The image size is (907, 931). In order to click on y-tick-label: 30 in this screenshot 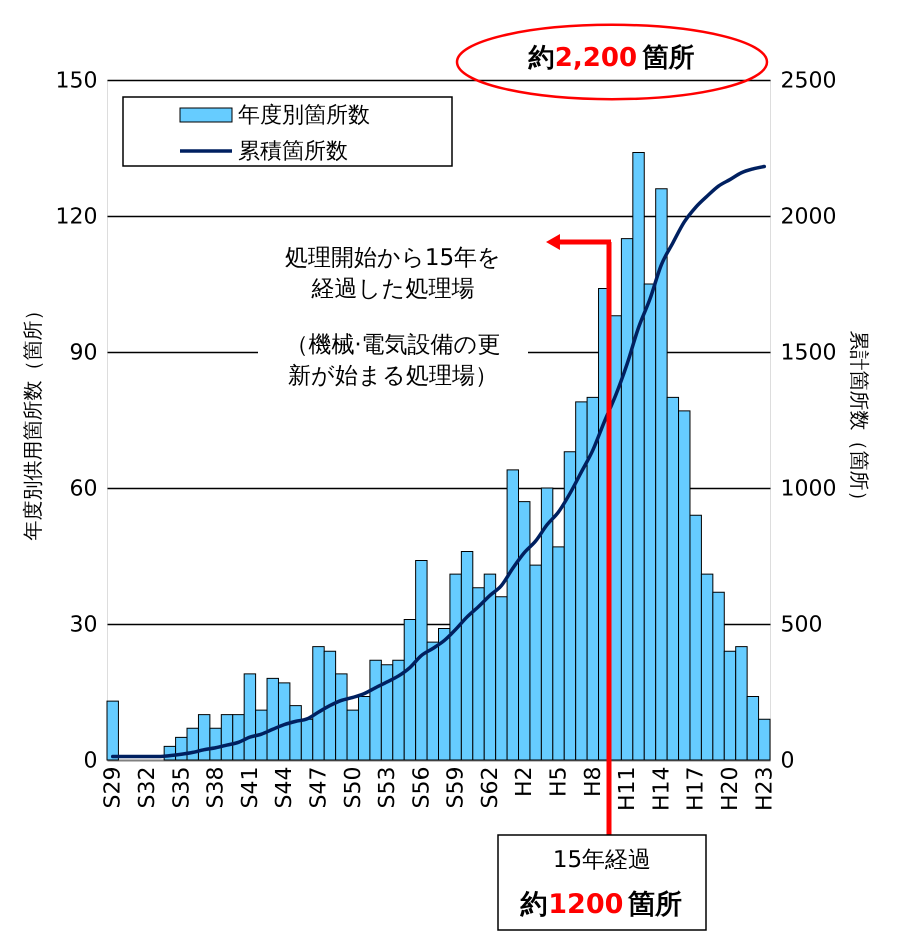, I will do `click(84, 625)`.